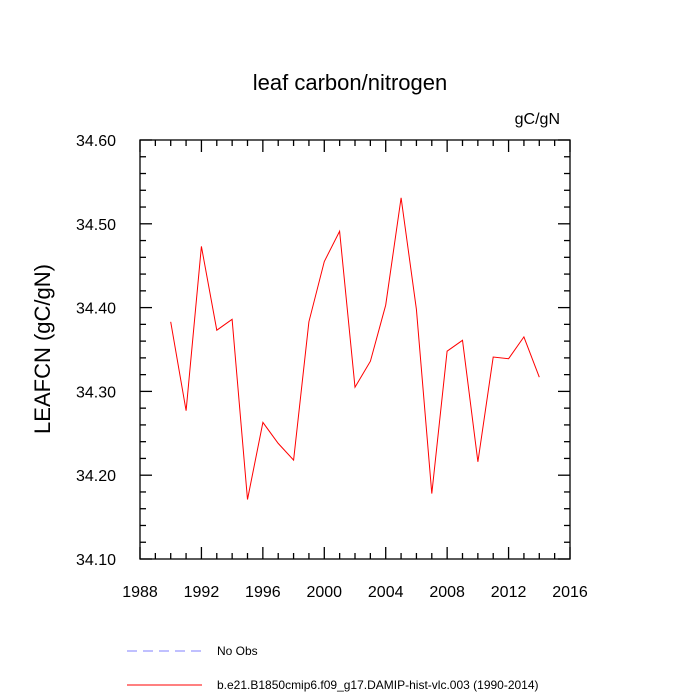 This screenshot has width=700, height=700. Describe the element at coordinates (96, 476) in the screenshot. I see `y-tick-label: 34.20` at that location.